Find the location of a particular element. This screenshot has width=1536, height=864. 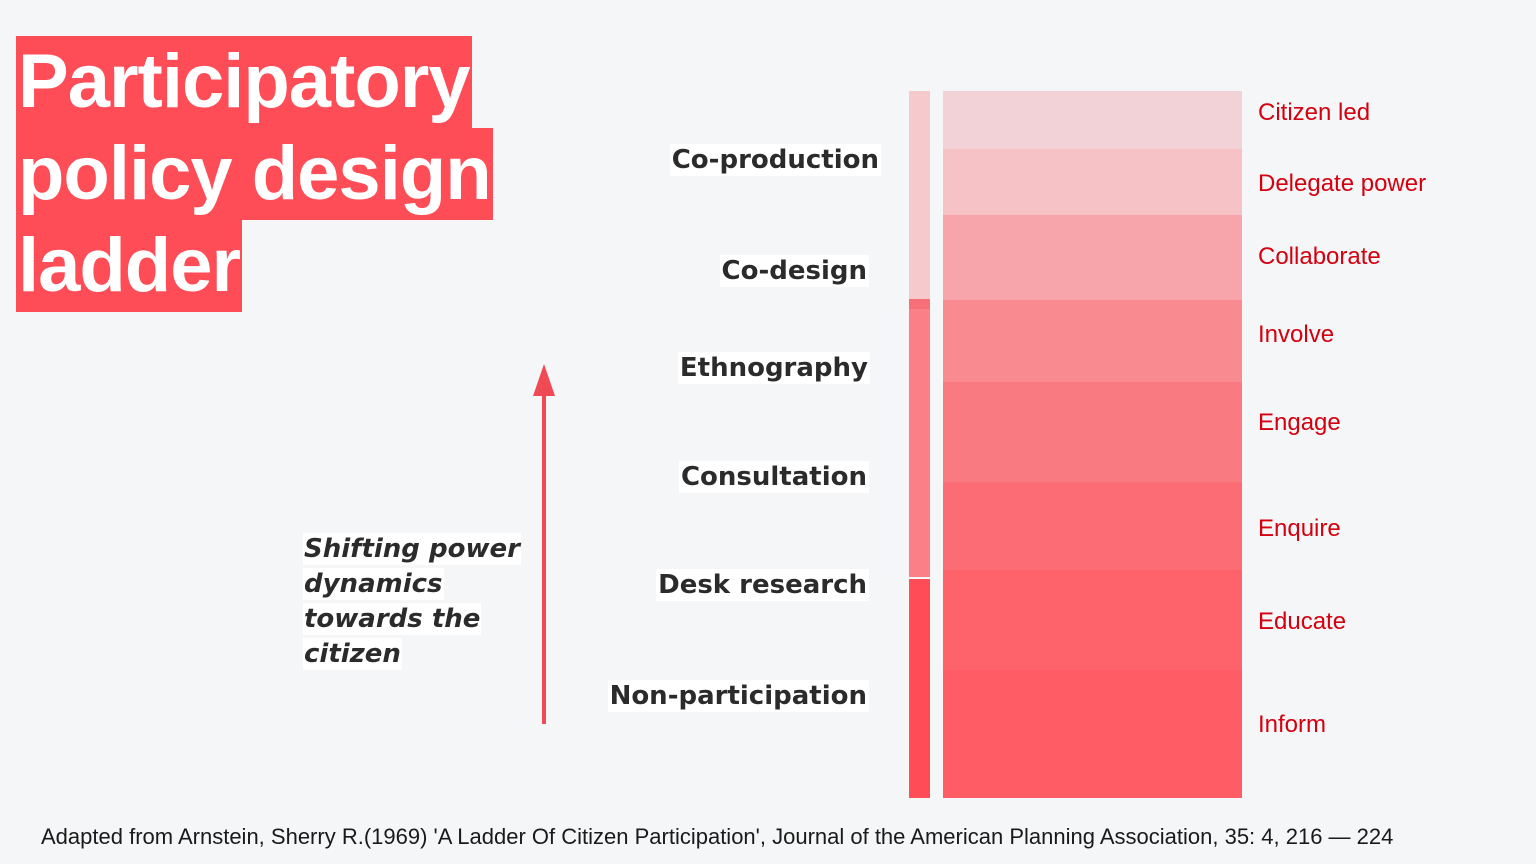

method-ethnography: Ethnography is located at coordinates (773, 368).